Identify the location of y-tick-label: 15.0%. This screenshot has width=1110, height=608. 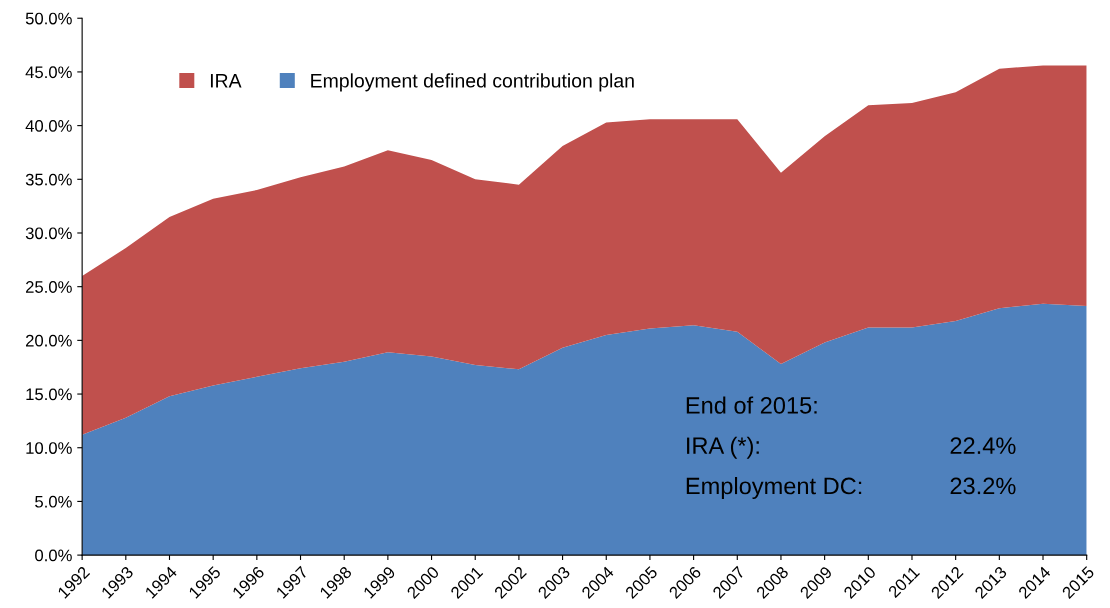
(49, 394).